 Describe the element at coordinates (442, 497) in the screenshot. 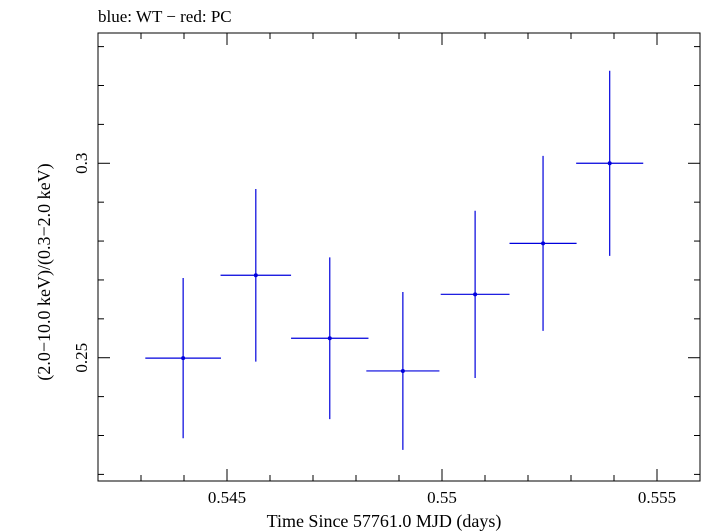

I see `x-tick-label: 0.55` at that location.